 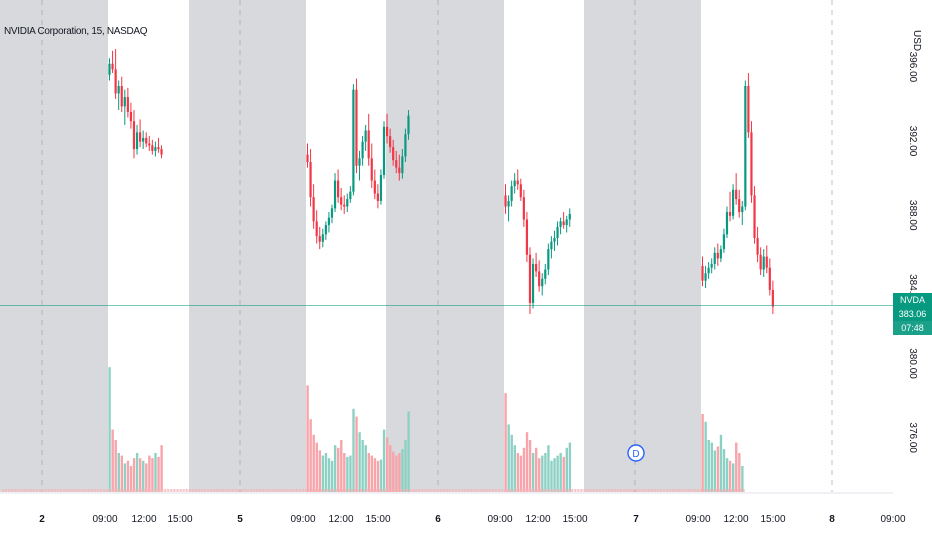 I want to click on last-price-label: 383.06, so click(x=912, y=314).